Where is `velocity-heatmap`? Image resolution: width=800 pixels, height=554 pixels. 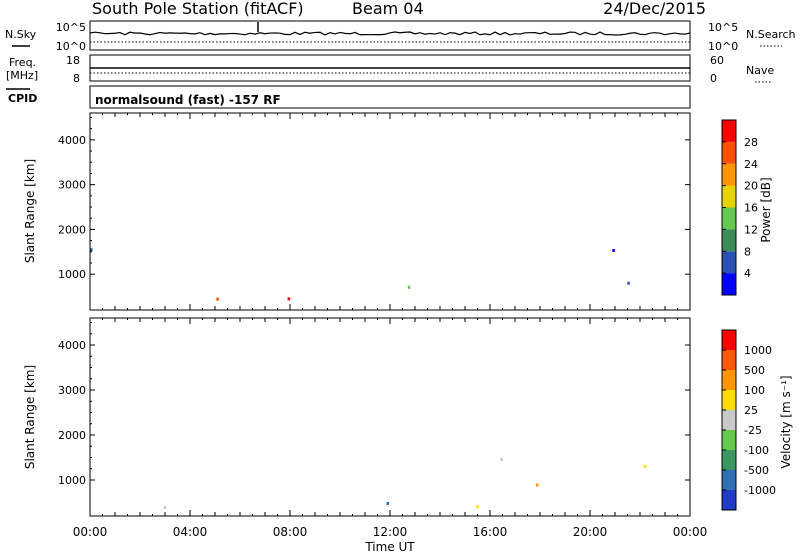 velocity-heatmap is located at coordinates (405, 483).